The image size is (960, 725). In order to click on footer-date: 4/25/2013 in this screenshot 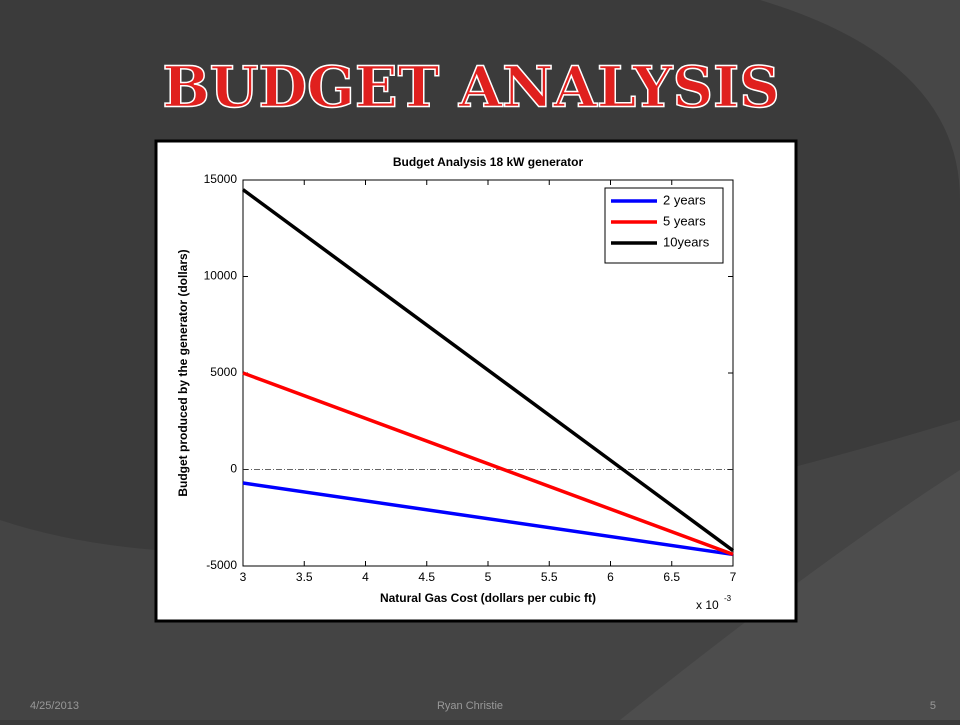, I will do `click(54, 706)`.